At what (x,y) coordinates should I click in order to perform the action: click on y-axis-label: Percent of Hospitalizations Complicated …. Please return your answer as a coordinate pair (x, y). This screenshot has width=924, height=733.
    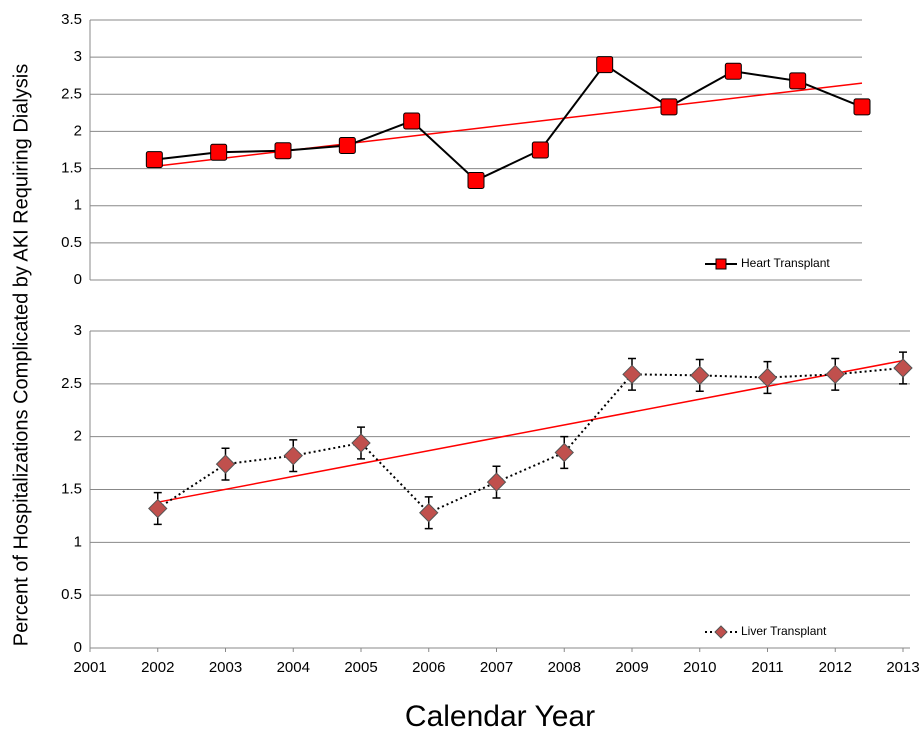
    Looking at the image, I should click on (21, 355).